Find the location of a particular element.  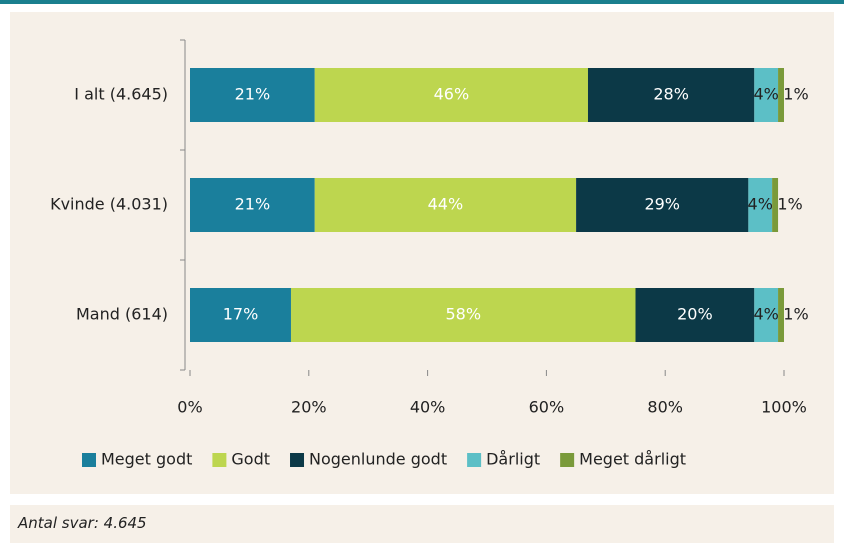

data-label: 58% is located at coordinates (463, 314).